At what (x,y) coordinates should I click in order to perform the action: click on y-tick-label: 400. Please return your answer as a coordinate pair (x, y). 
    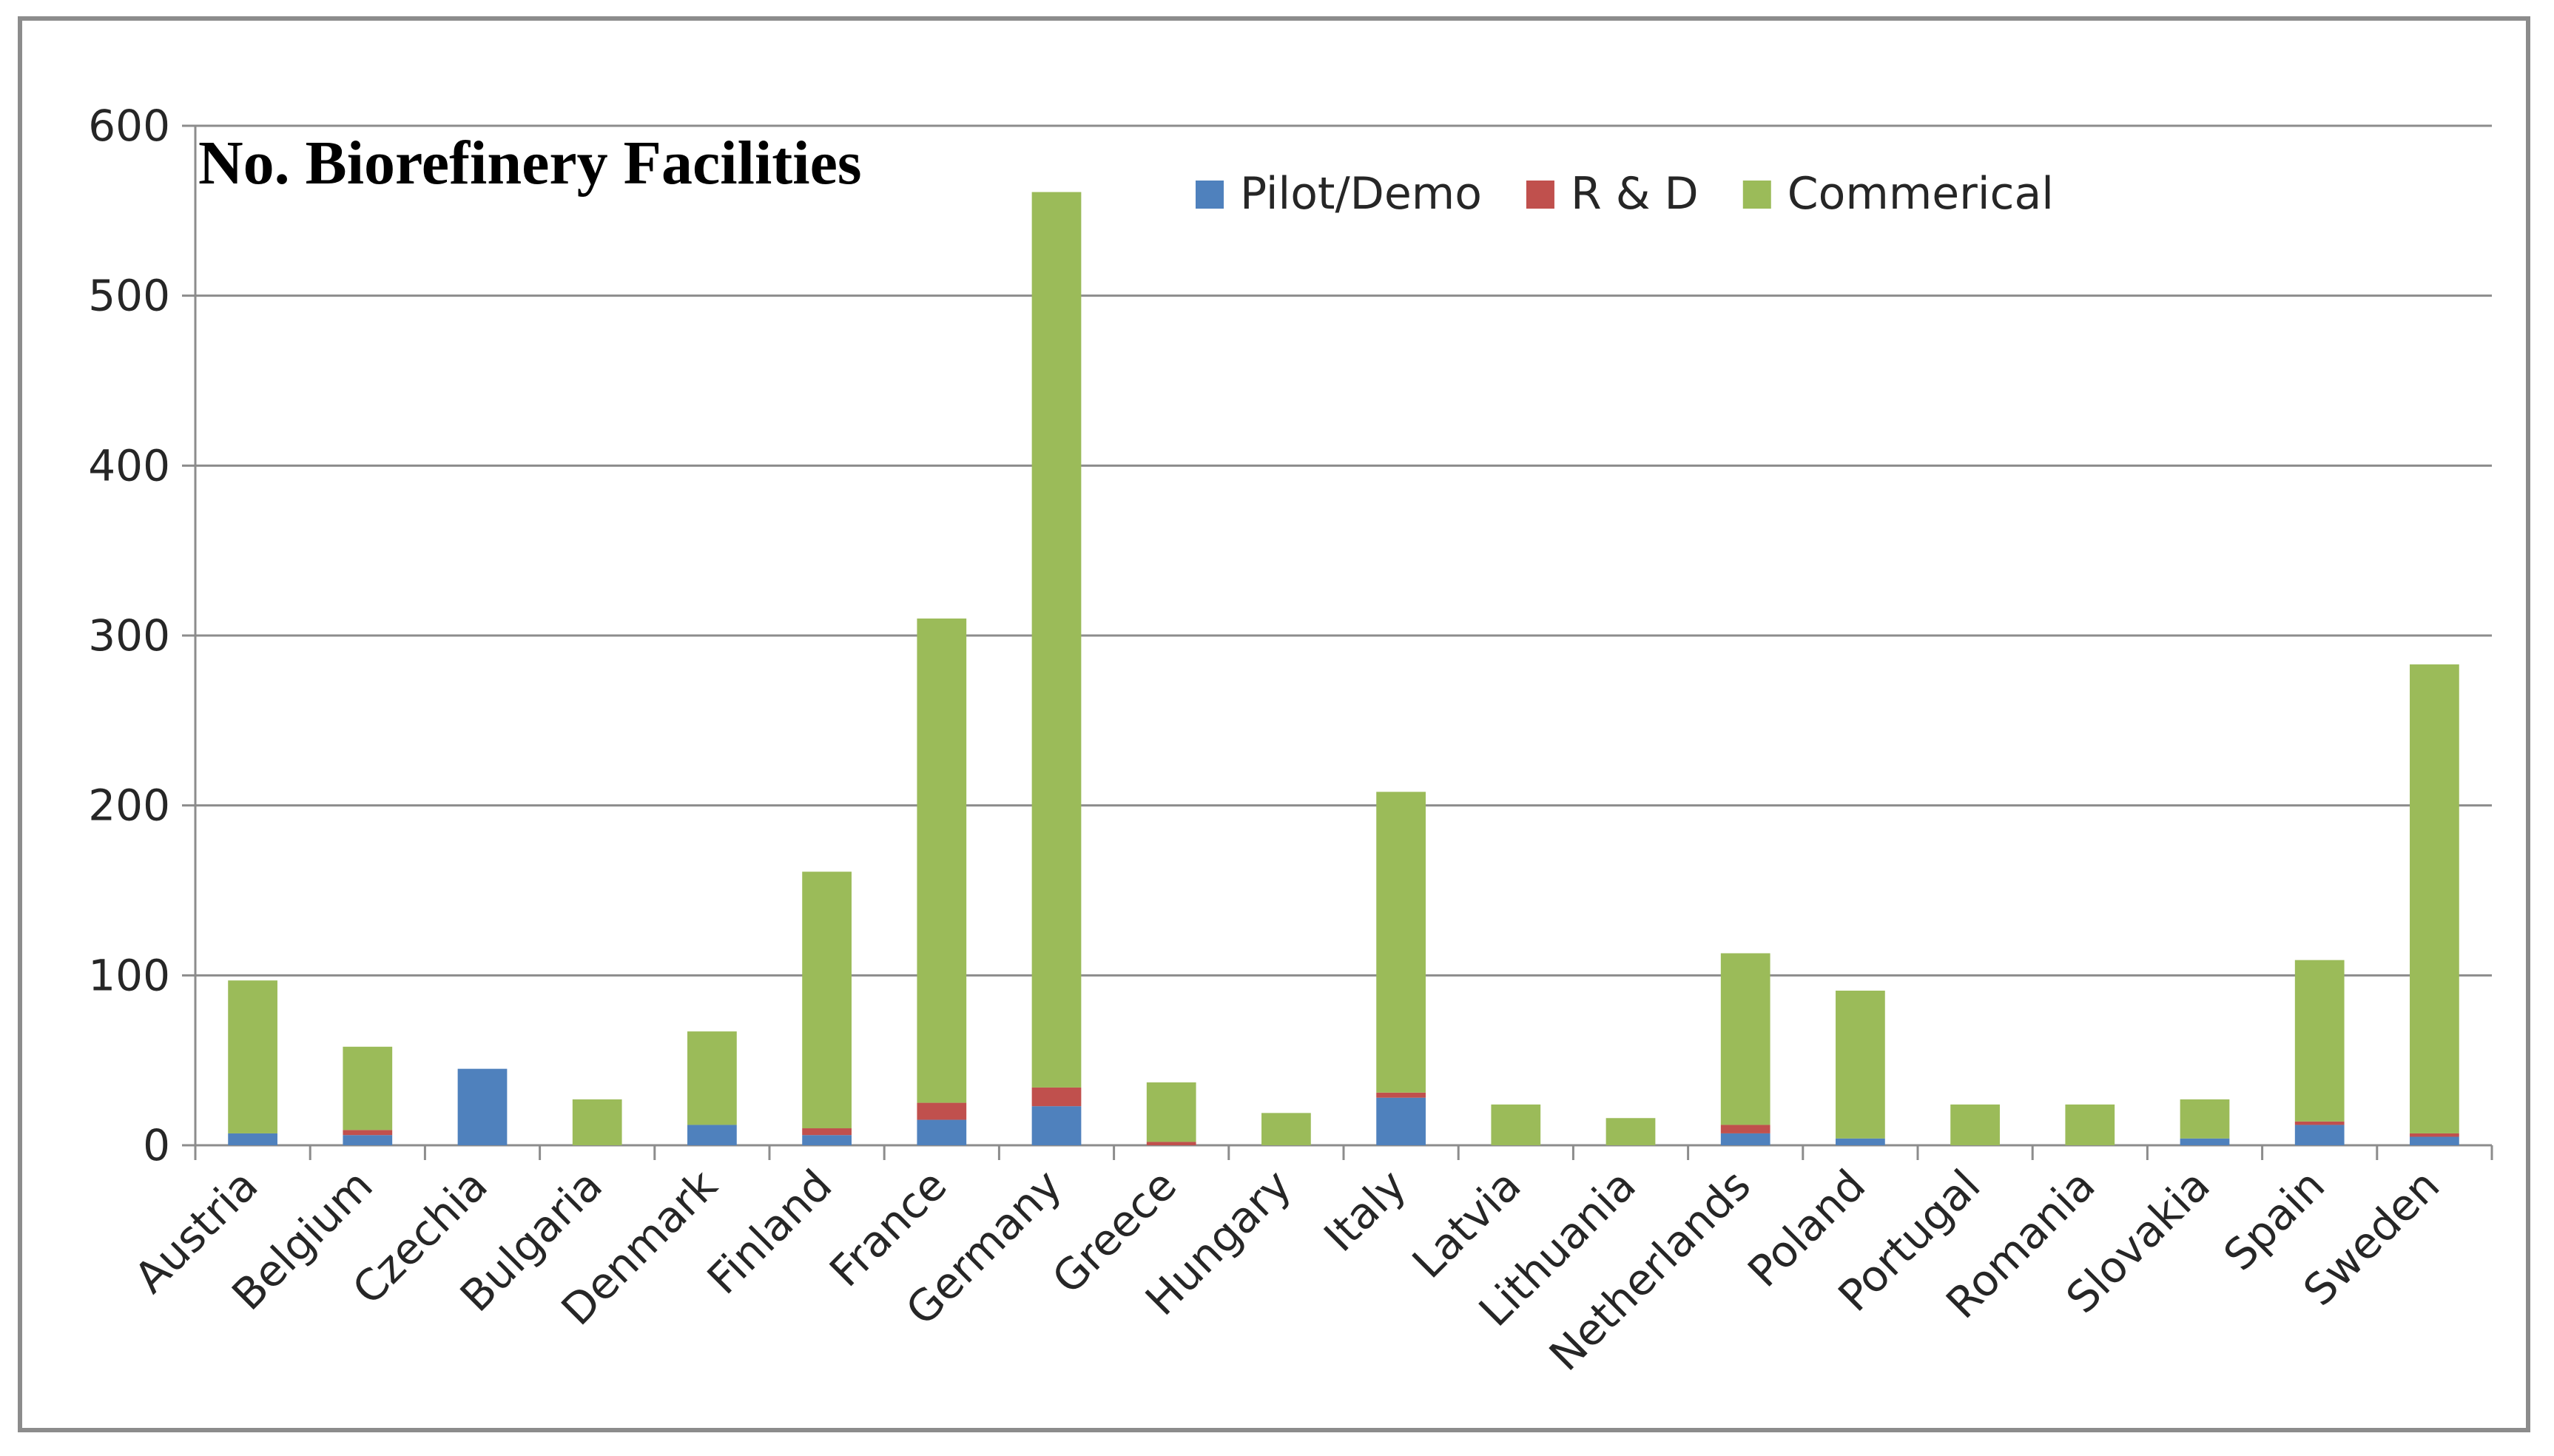
    Looking at the image, I should click on (129, 466).